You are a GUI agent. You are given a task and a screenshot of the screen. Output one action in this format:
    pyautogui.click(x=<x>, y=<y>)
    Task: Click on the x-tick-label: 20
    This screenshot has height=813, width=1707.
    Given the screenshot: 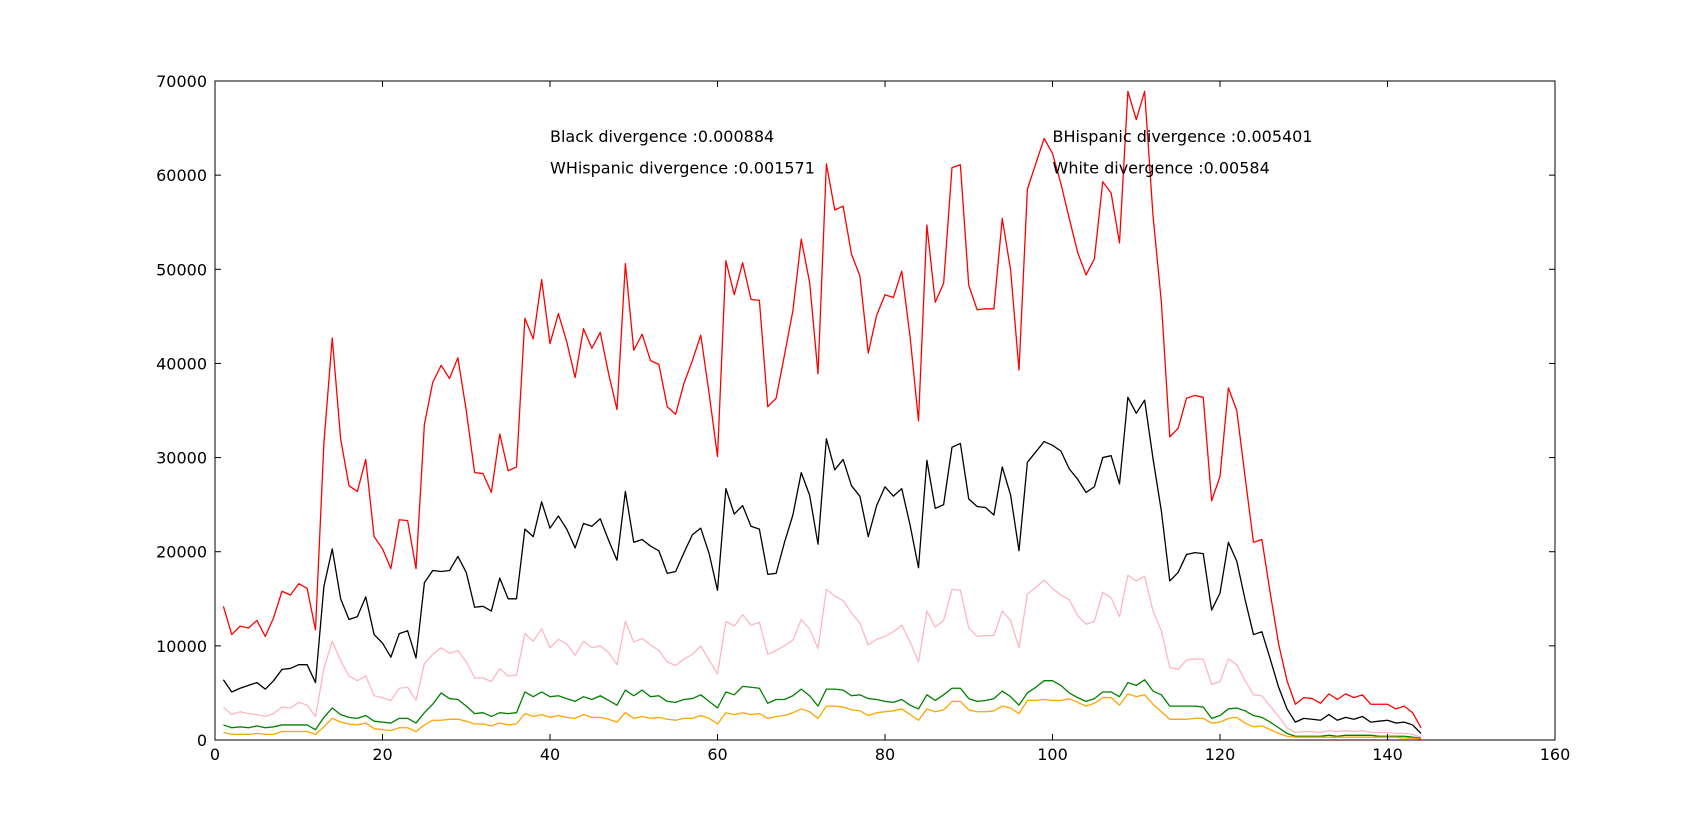 What is the action you would take?
    pyautogui.click(x=382, y=754)
    